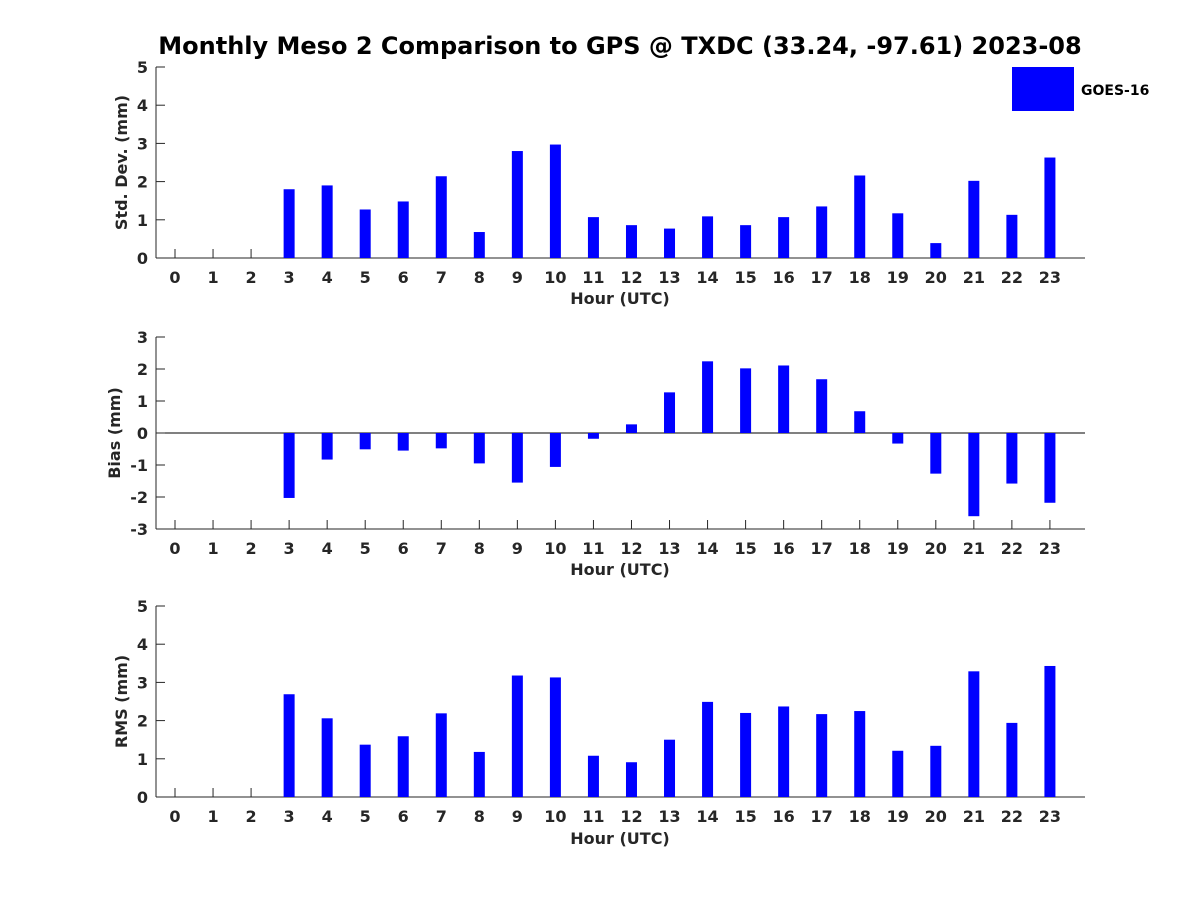 The image size is (1200, 900). What do you see at coordinates (174, 277) in the screenshot?
I see `x-tick-label: 0` at bounding box center [174, 277].